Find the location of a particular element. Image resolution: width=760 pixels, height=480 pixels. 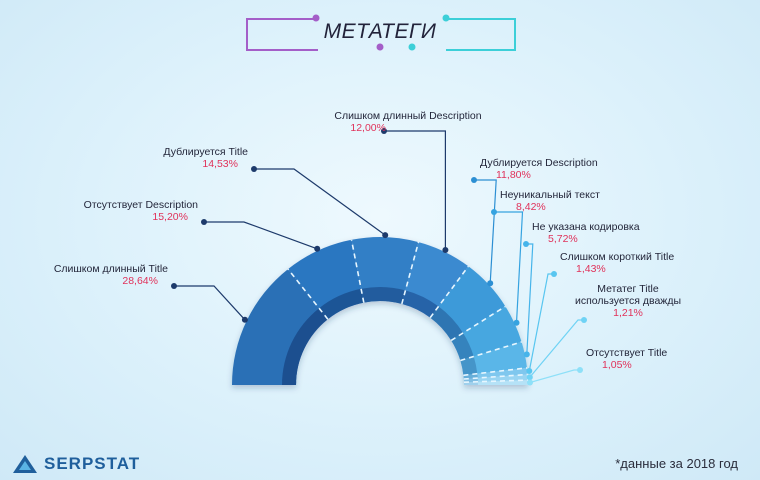

slice-label: используется дважды is located at coordinates (628, 301).